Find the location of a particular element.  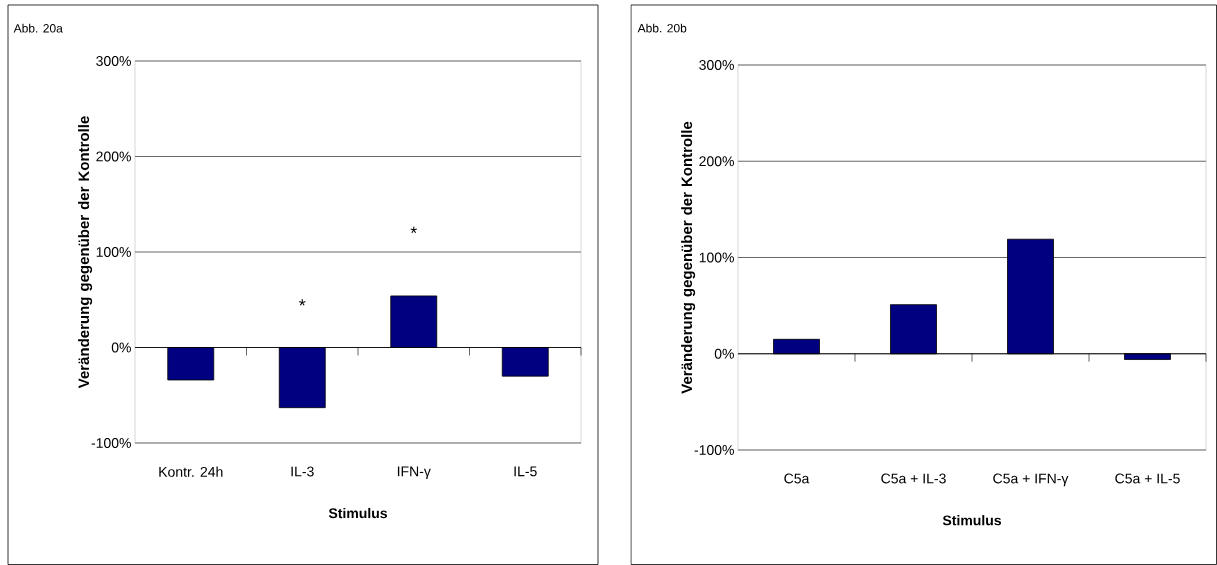

x-tick-label: IL-3 is located at coordinates (302, 471).